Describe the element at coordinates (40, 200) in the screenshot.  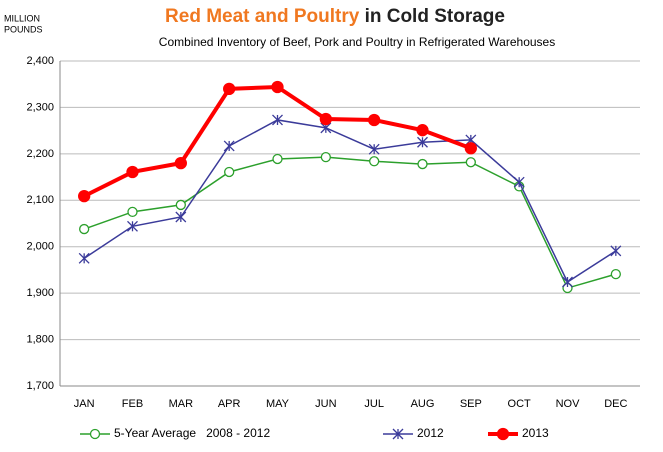
I see `y-tick-label: 2,100` at that location.